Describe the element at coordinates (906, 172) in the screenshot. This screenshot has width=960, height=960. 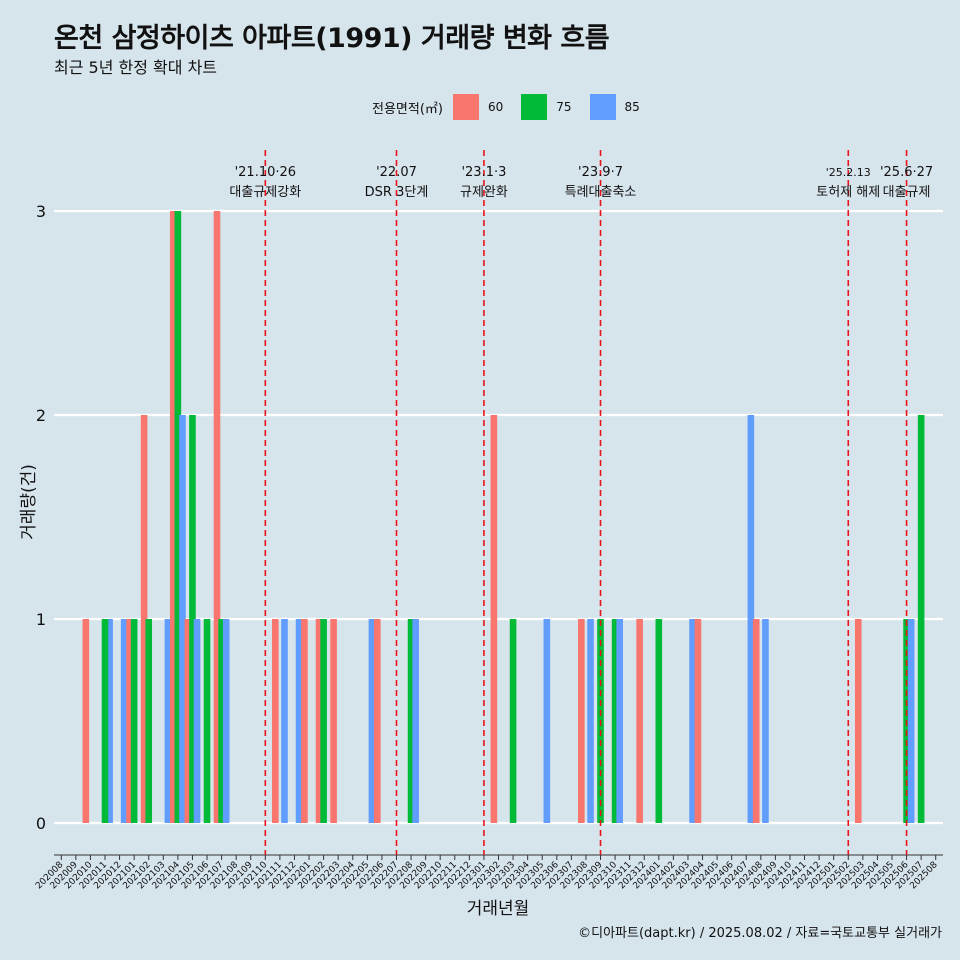
I see `event-date-5: '25.6·27` at that location.